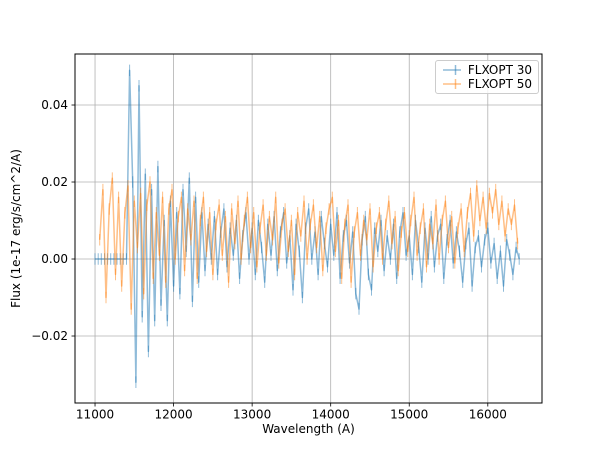 The image size is (600, 450). What do you see at coordinates (173, 415) in the screenshot?
I see `x-tick-label: 12000` at bounding box center [173, 415].